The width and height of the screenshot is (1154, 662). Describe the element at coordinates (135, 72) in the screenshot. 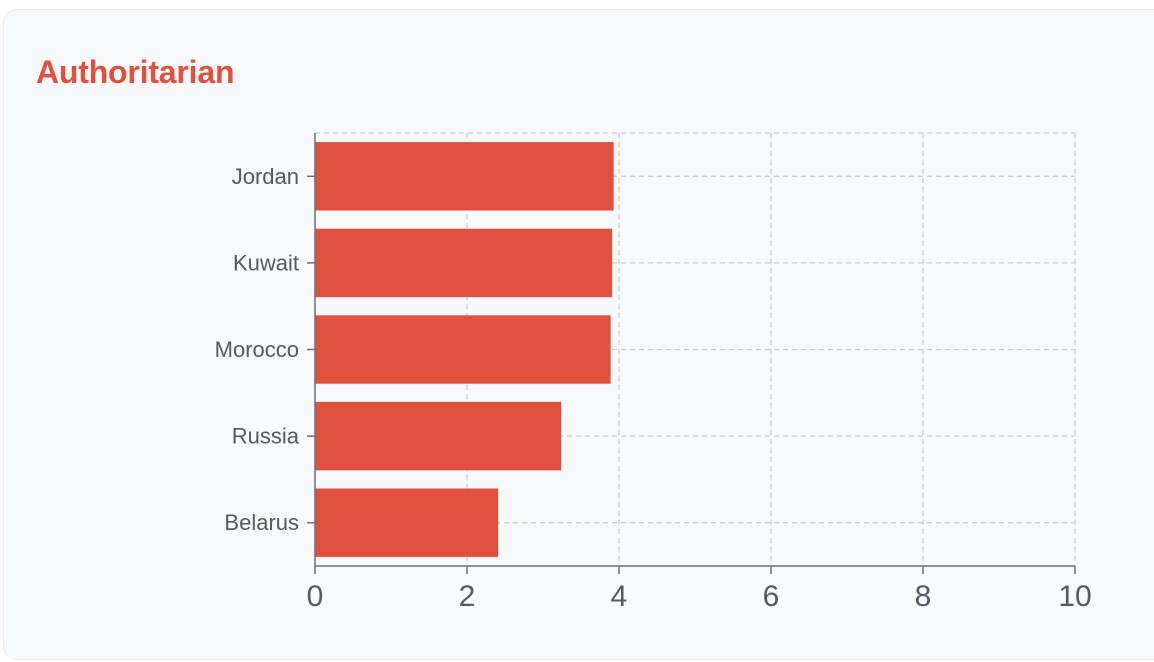

I see `chart-title: Authoritarian` at that location.